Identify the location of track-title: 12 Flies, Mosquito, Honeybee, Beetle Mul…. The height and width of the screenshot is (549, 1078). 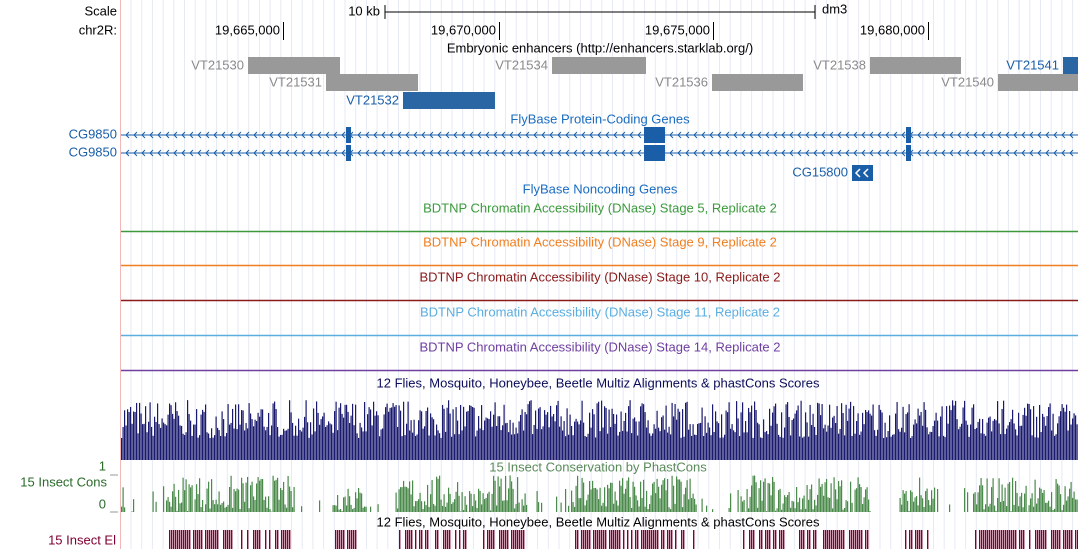
(598, 521).